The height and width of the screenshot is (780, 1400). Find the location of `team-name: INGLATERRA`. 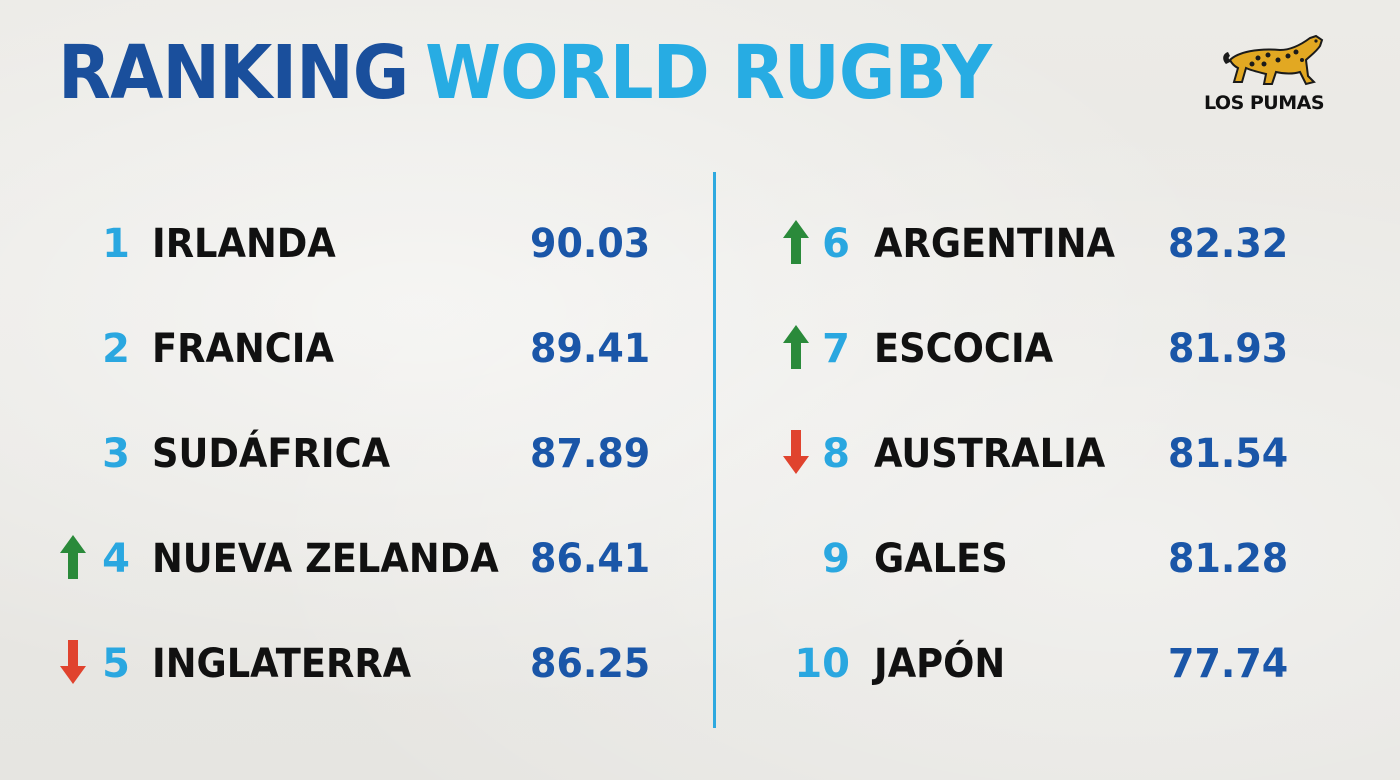

team-name: INGLATERRA is located at coordinates (282, 664).